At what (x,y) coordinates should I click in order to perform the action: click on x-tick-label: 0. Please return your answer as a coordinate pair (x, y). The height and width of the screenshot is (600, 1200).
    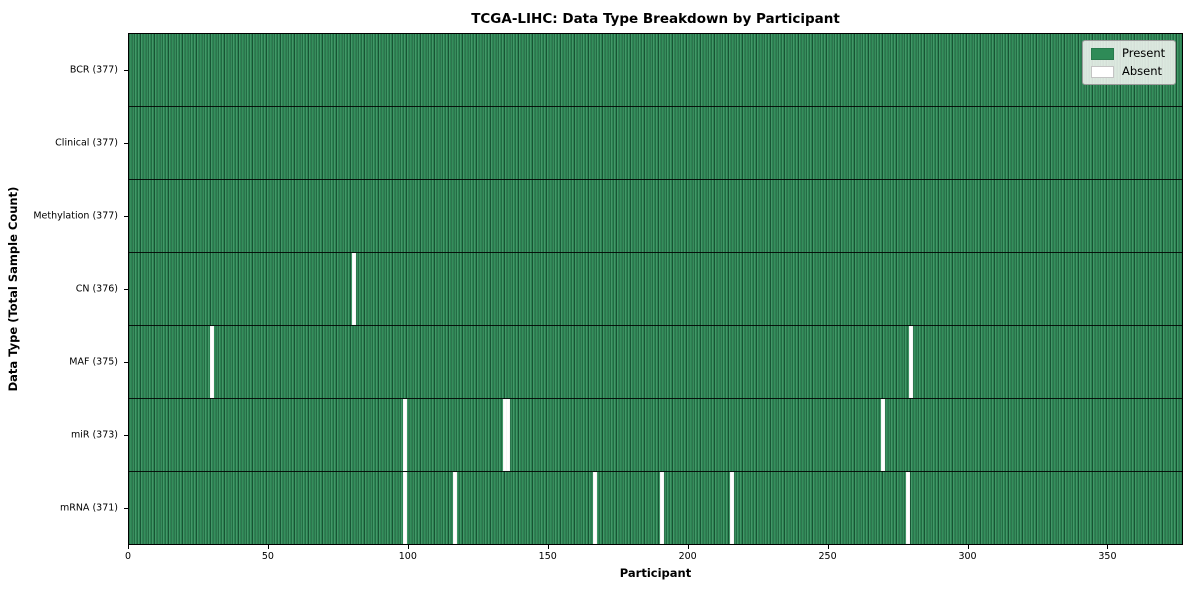
    Looking at the image, I should click on (128, 556).